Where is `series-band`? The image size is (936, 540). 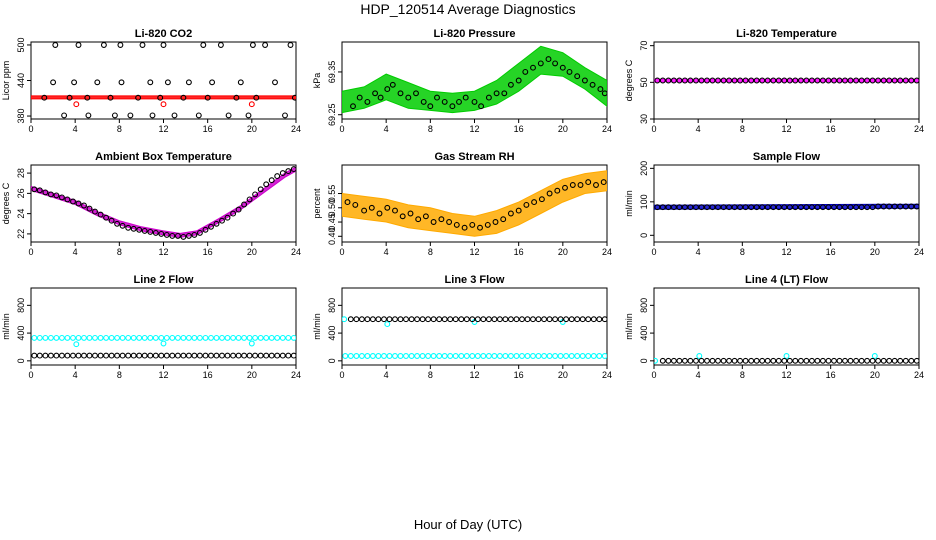 series-band is located at coordinates (474, 203).